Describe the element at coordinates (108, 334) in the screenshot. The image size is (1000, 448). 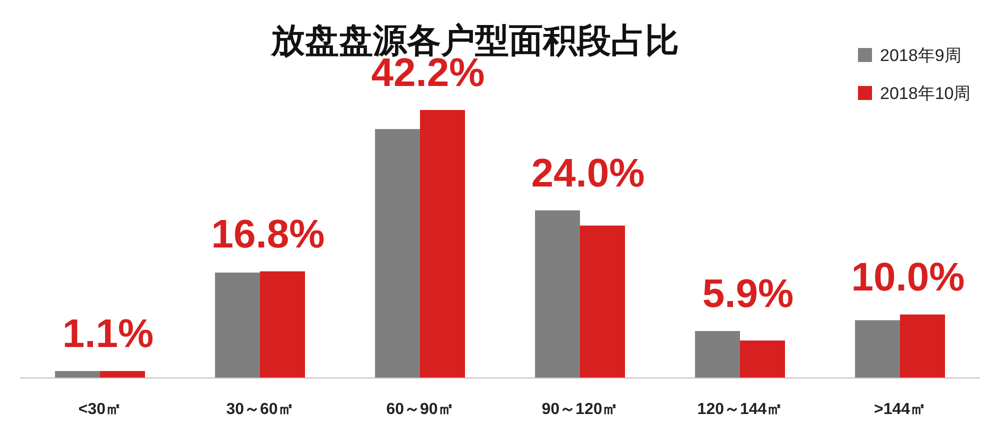
I see `data-label: 1.1%` at that location.